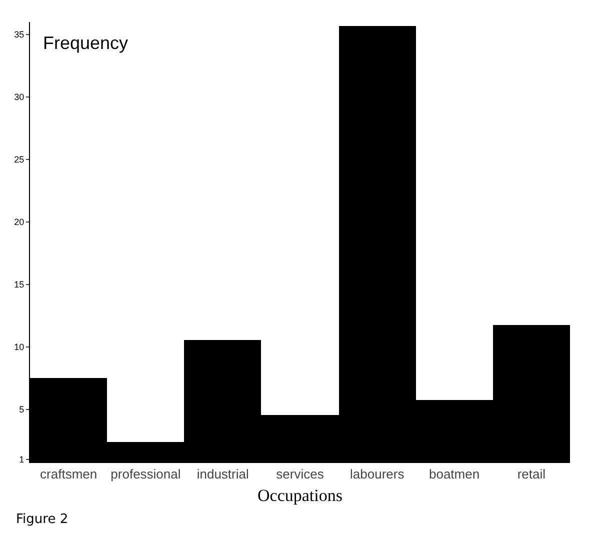  I want to click on x-axis-title: Occupations, so click(300, 495).